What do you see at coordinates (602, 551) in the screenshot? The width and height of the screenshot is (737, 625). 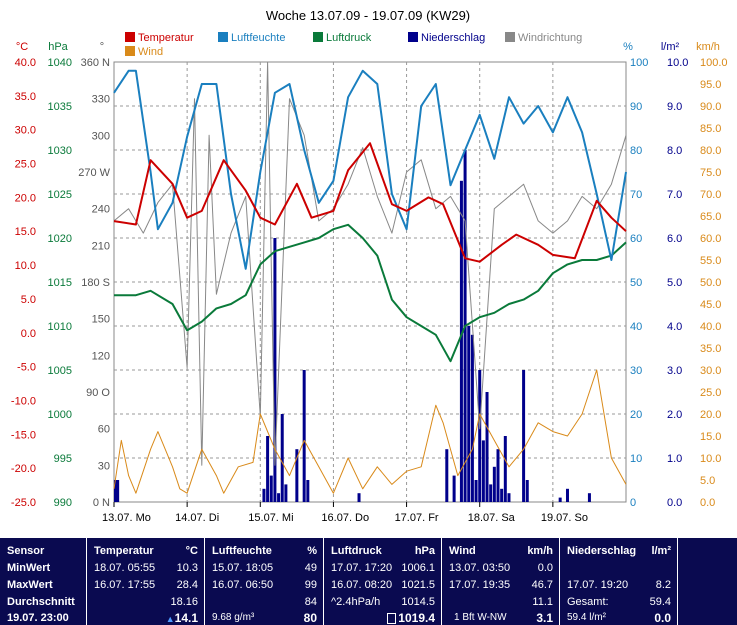 I see `rain-header: Niederschlag` at bounding box center [602, 551].